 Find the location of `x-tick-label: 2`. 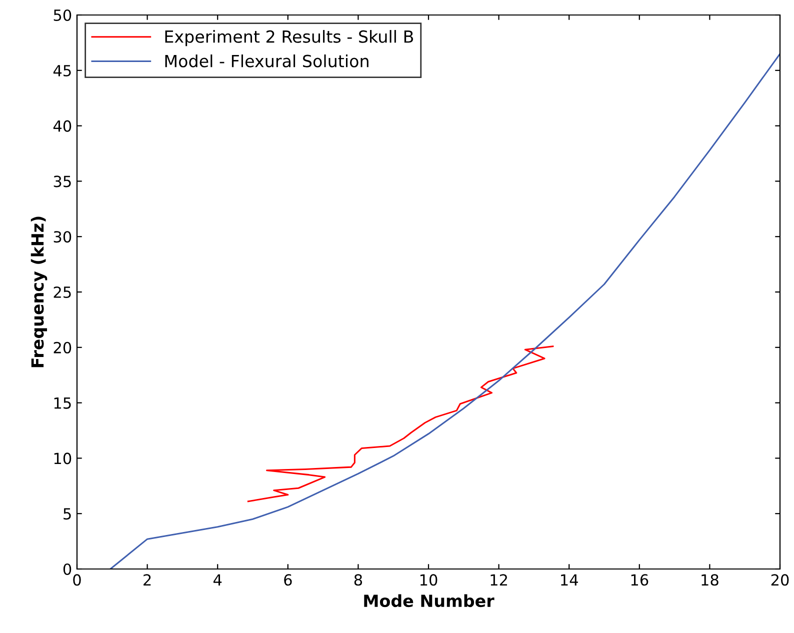

x-tick-label: 2 is located at coordinates (147, 580).